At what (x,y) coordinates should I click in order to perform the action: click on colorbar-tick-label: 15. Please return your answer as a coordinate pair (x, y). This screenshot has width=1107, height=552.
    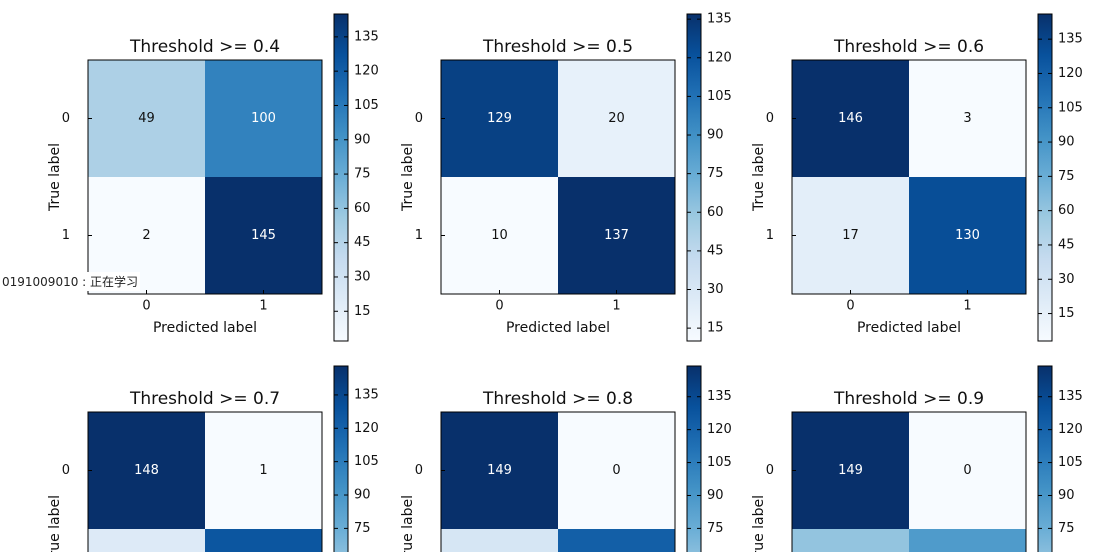
    Looking at the image, I should click on (1066, 313).